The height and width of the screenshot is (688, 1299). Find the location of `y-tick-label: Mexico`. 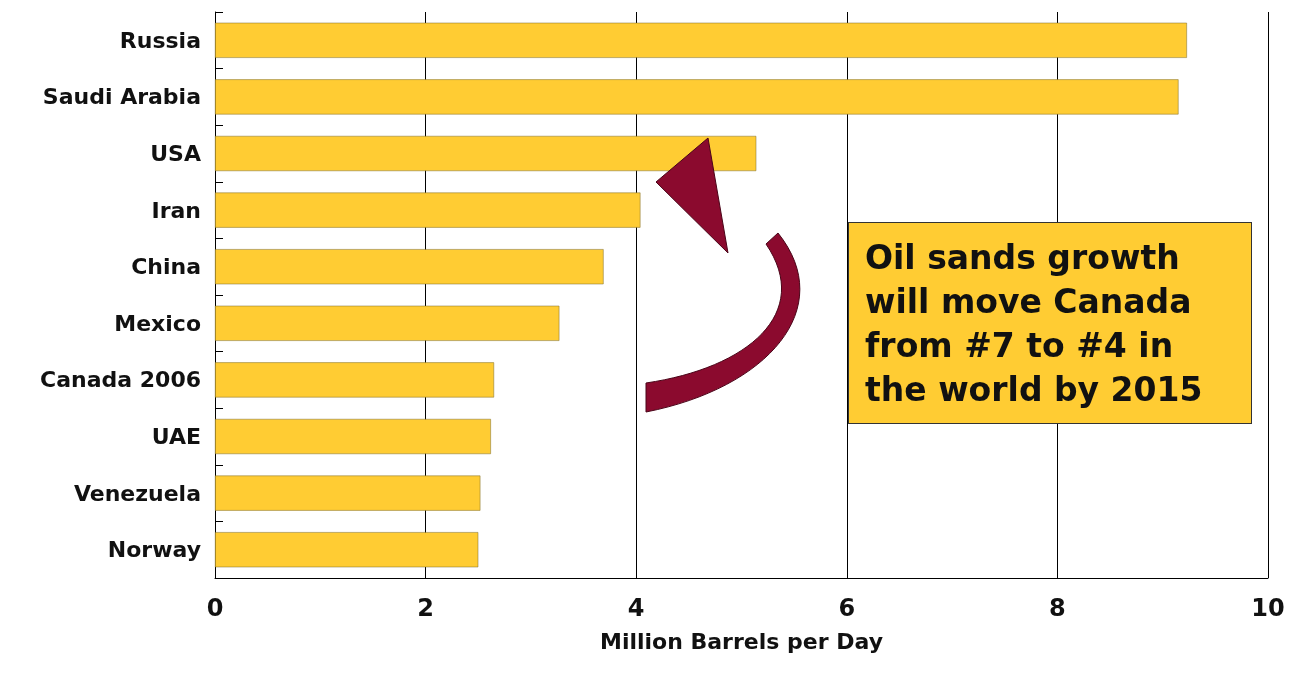

y-tick-label: Mexico is located at coordinates (157, 323).